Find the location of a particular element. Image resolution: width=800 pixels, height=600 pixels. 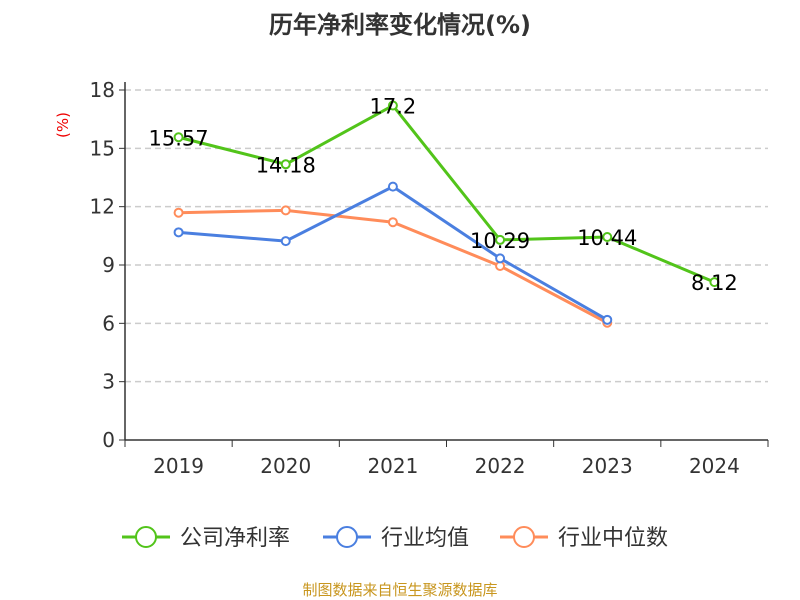

y-tick-label: 12 is located at coordinates (102, 207).